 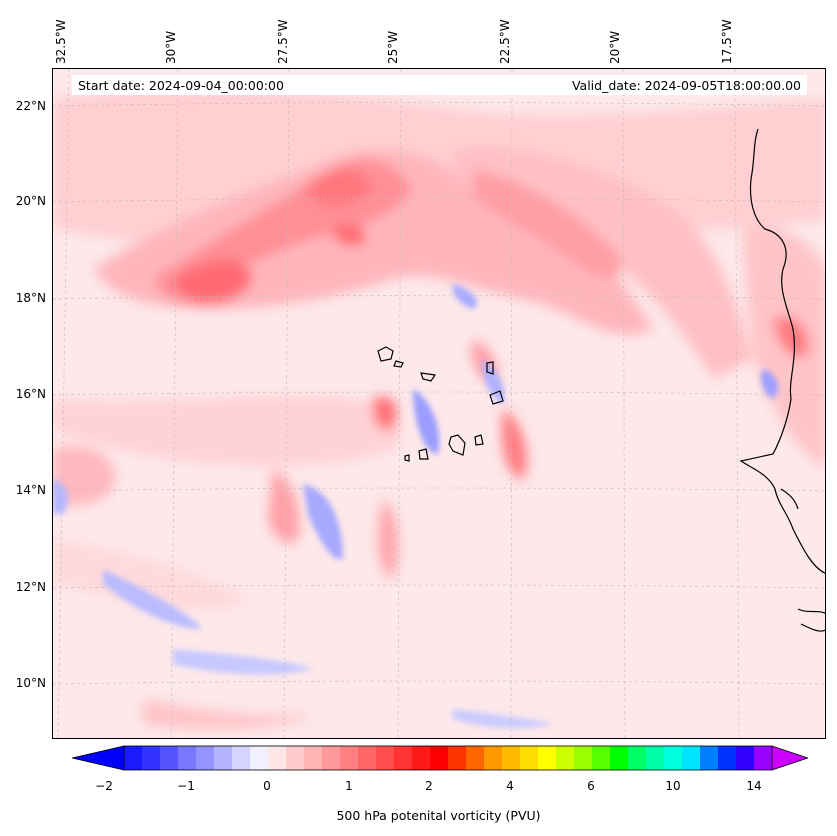 What do you see at coordinates (30, 490) in the screenshot?
I see `lat-label: 14°N` at bounding box center [30, 490].